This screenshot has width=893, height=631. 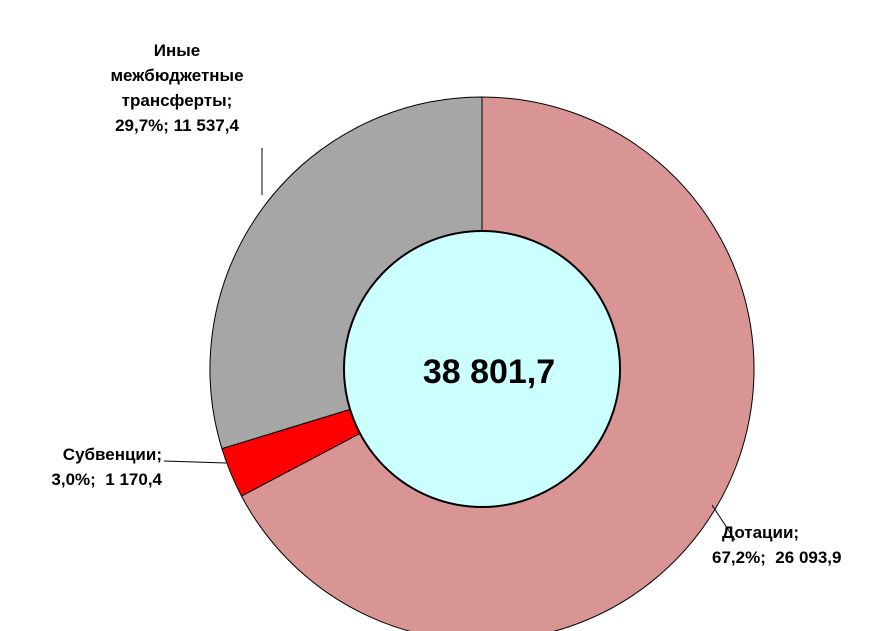 What do you see at coordinates (112, 454) in the screenshot?
I see `category-label: Субвенции;` at bounding box center [112, 454].